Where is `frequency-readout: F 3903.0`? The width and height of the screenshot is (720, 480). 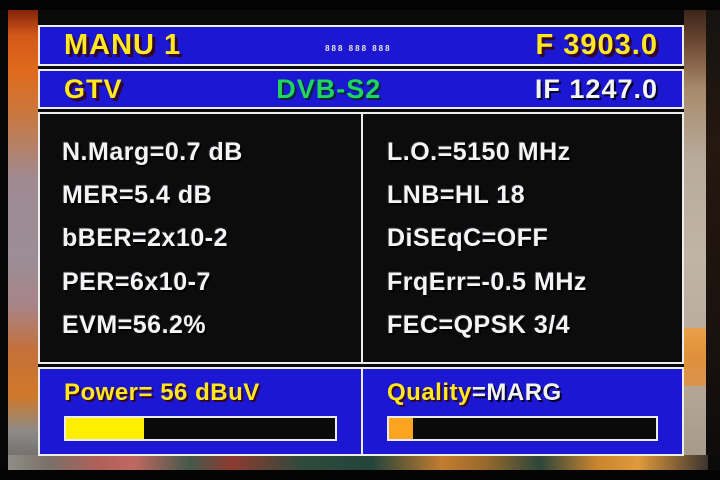
frequency-readout: F 3903.0 is located at coordinates (596, 45).